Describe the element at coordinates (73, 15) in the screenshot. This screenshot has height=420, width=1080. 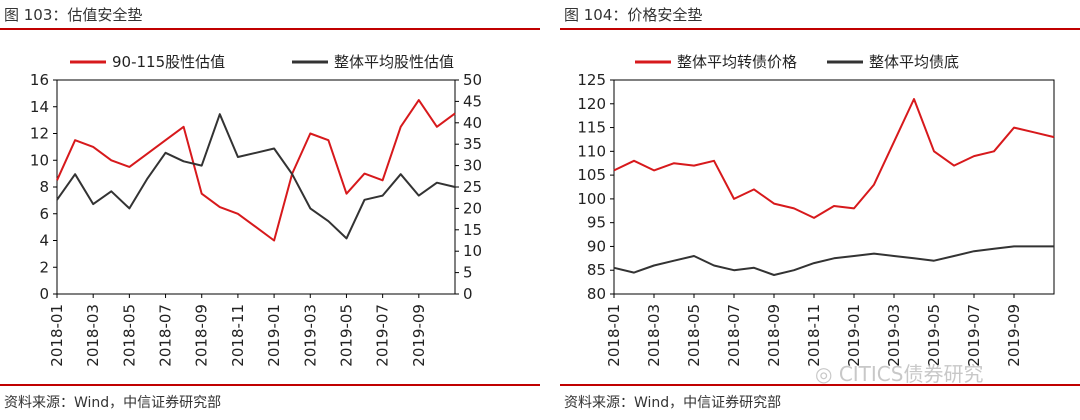
I see `left-figure-title: 图 103：估值安全垫` at that location.